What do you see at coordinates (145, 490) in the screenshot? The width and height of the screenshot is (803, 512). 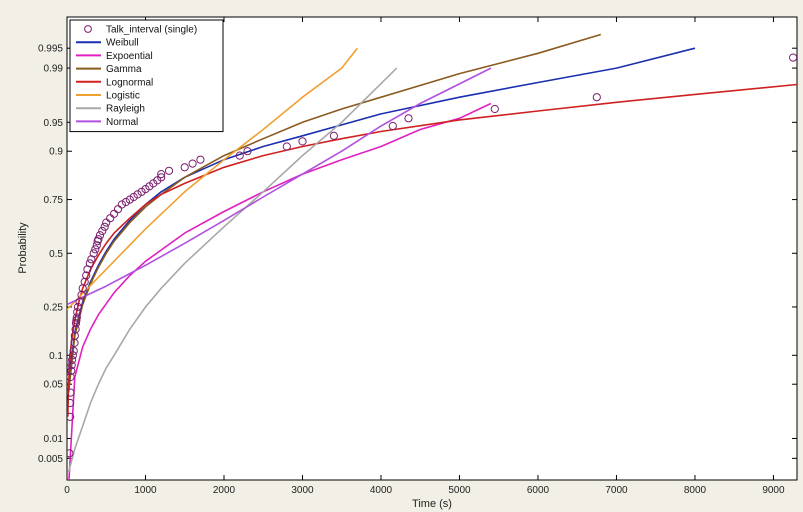 I see `x-tick-label: 1000` at bounding box center [145, 490].